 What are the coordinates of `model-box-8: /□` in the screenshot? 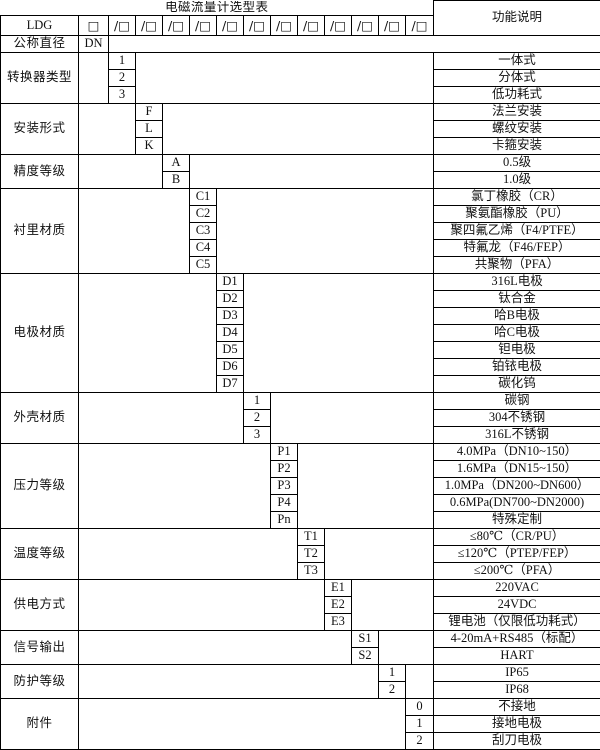 It's located at (311, 26).